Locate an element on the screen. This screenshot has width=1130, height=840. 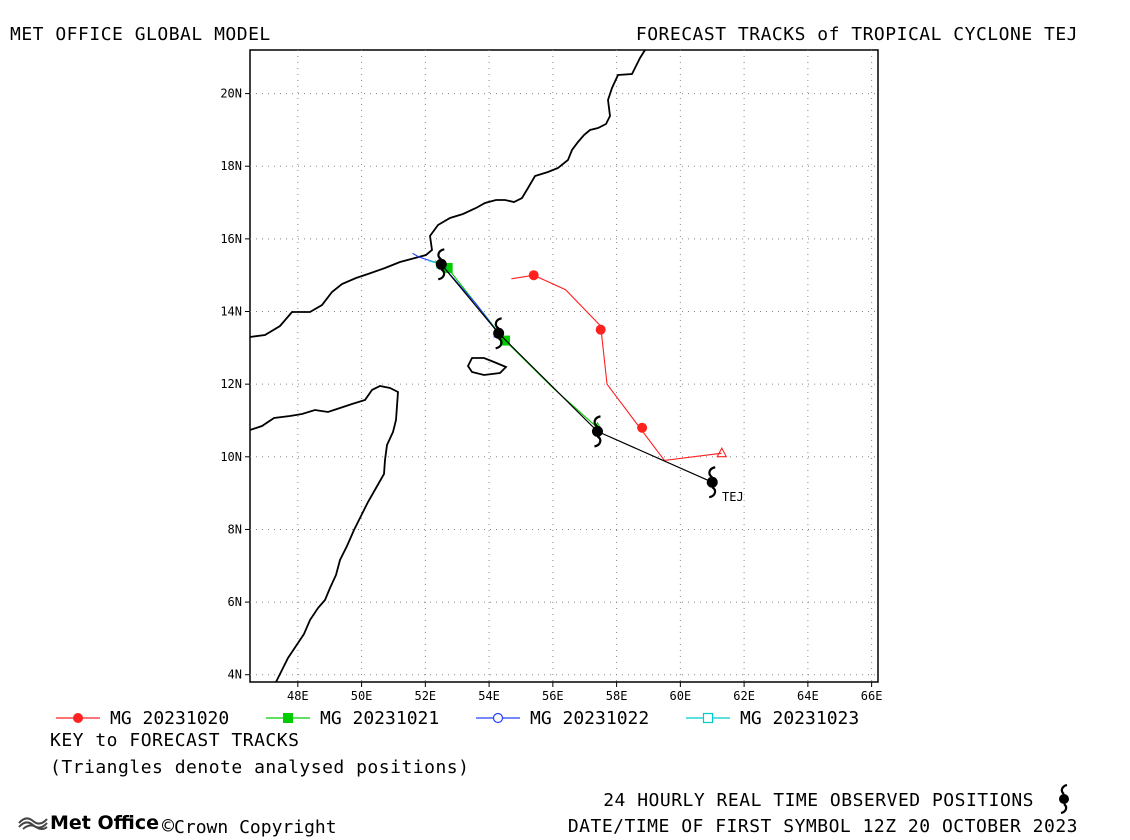
legend-green-marker is located at coordinates (288, 718).